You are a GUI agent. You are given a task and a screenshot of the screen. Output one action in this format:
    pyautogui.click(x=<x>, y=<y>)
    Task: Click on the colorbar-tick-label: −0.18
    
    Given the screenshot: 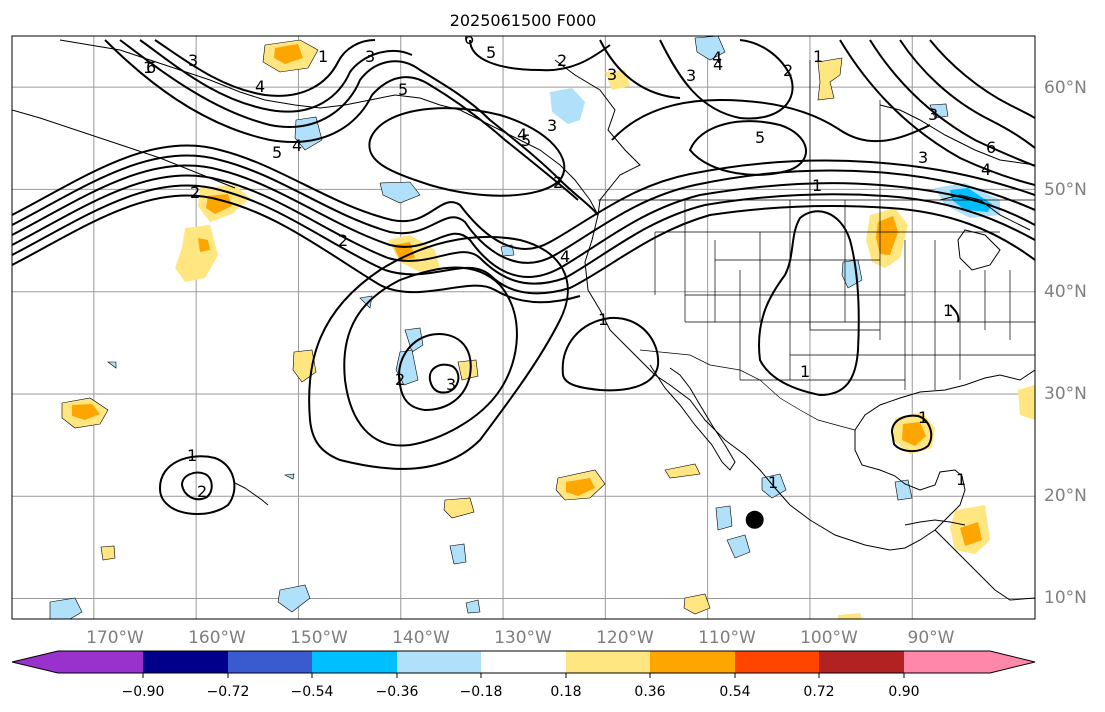 What is the action you would take?
    pyautogui.click(x=481, y=692)
    